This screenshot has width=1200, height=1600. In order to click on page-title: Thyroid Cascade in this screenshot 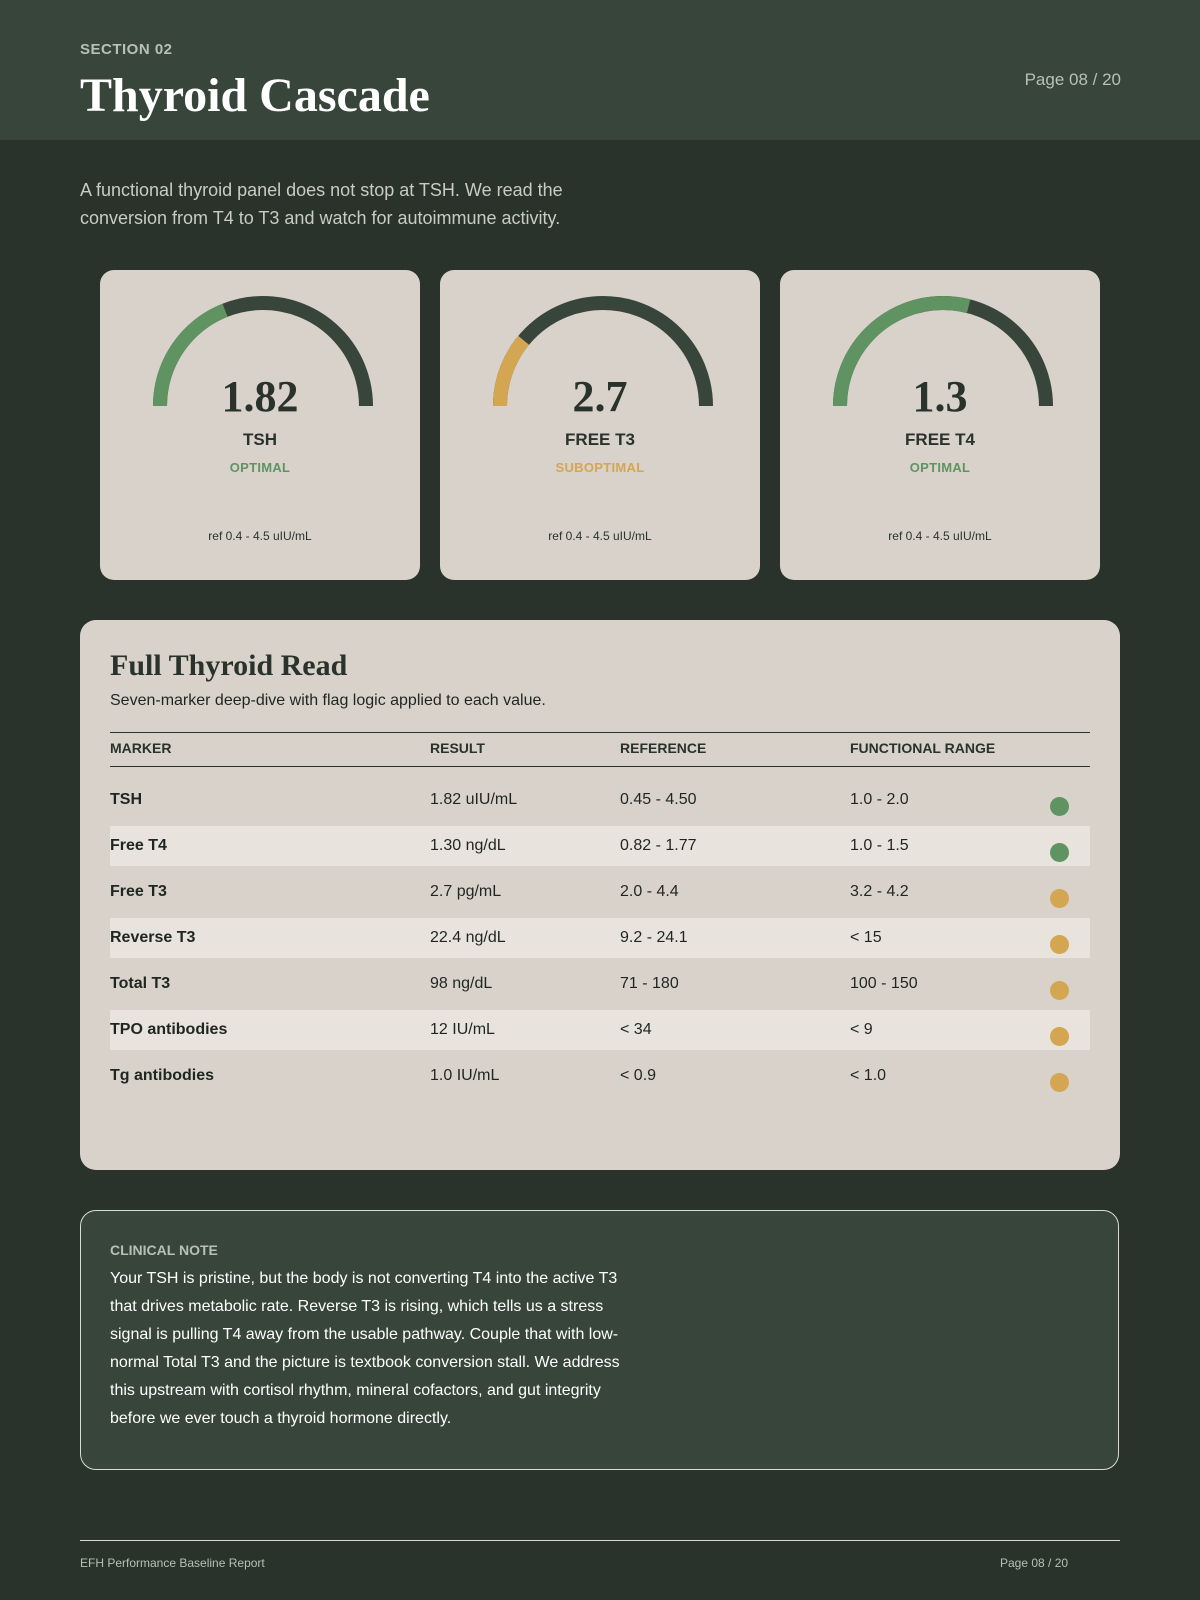, I will do `click(255, 95)`.